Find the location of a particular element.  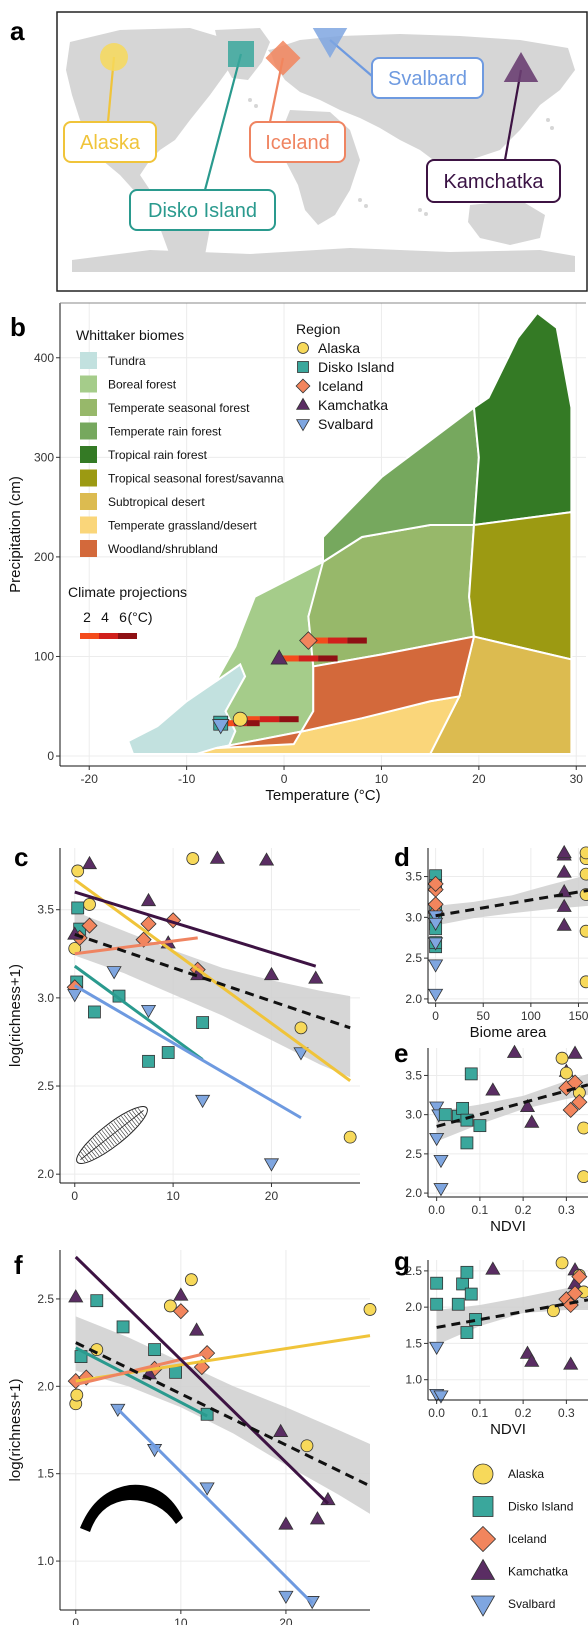

x-tick-label: 10 is located at coordinates (382, 779).